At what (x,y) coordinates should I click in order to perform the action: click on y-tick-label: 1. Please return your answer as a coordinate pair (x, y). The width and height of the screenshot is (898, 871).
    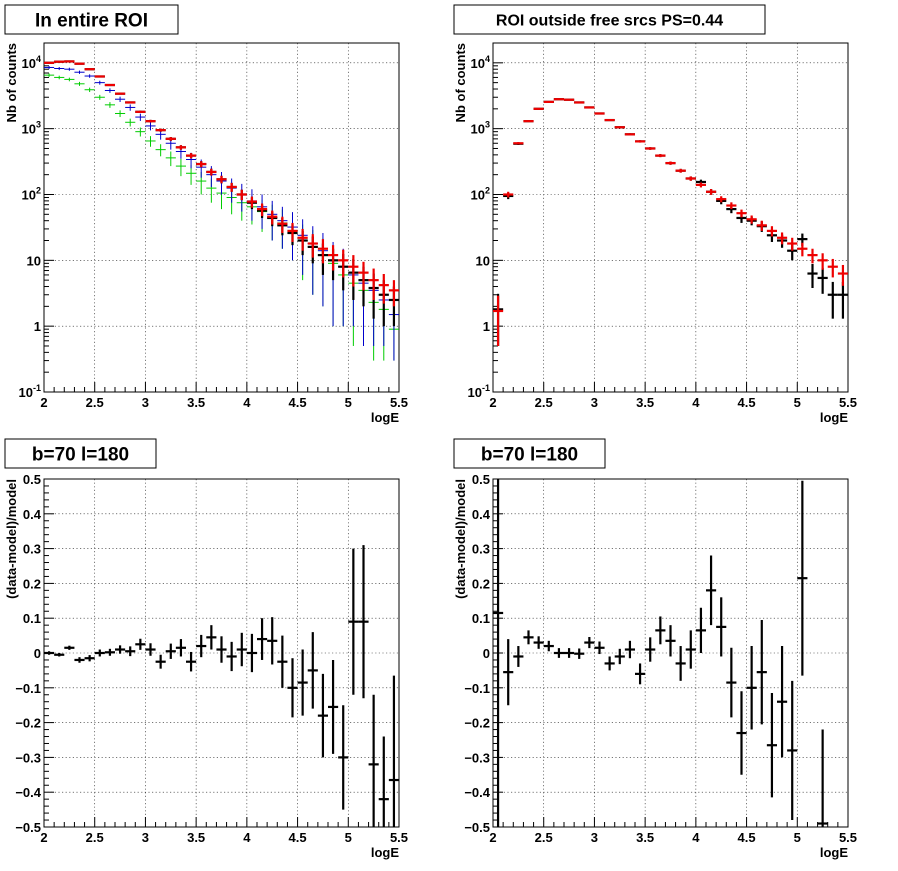
    Looking at the image, I should click on (486, 326).